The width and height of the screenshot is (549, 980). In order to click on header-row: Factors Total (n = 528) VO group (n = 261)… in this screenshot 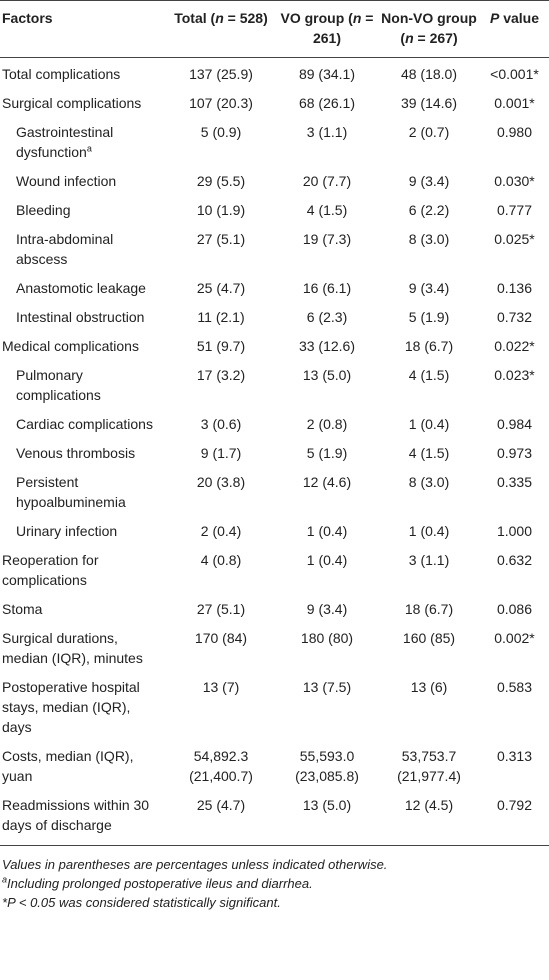, I will do `click(274, 29)`.